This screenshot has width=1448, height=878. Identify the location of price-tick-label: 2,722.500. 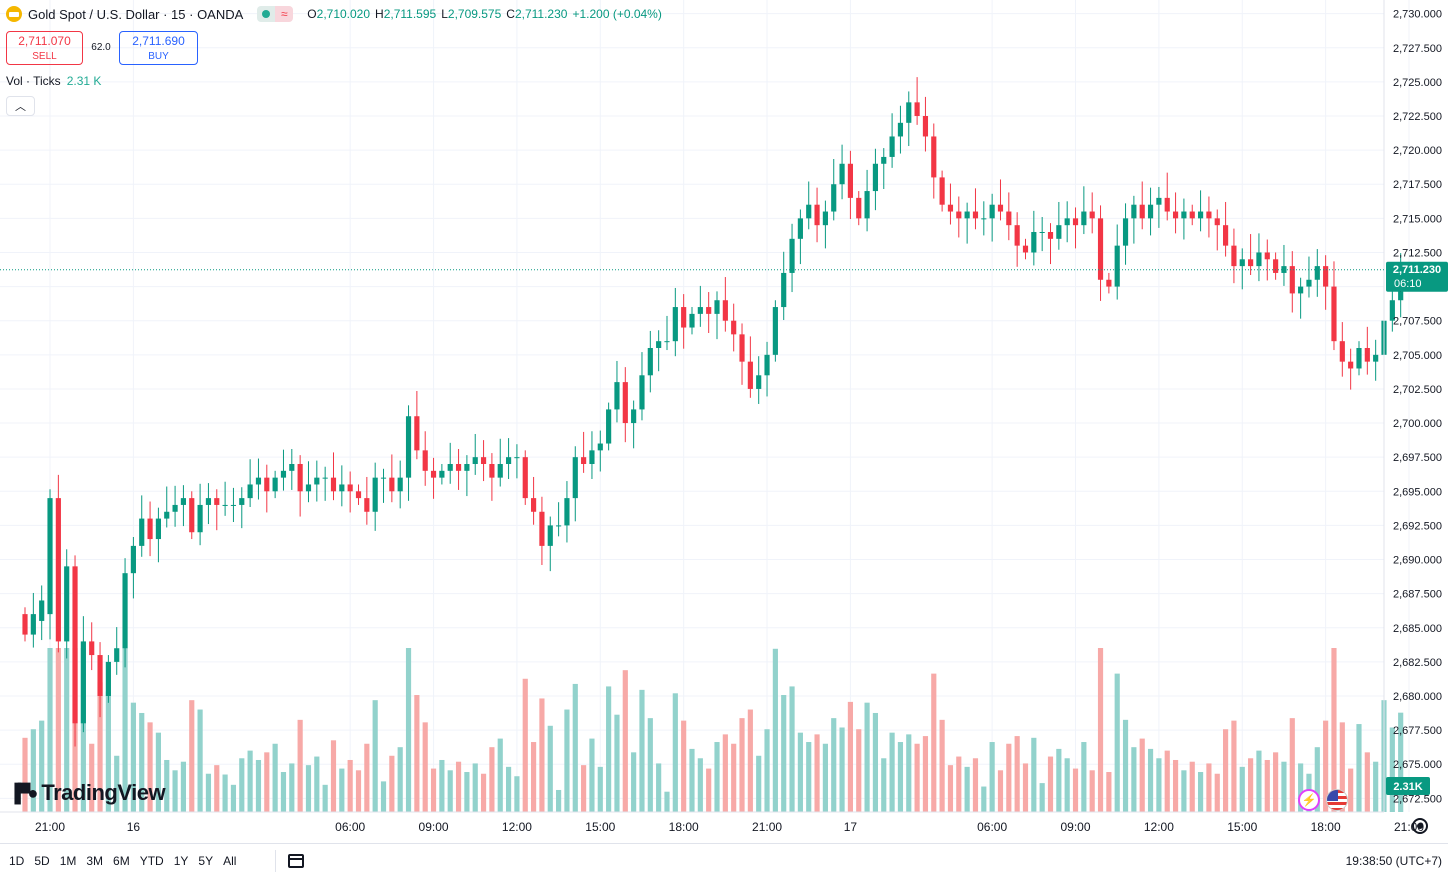
(1417, 117).